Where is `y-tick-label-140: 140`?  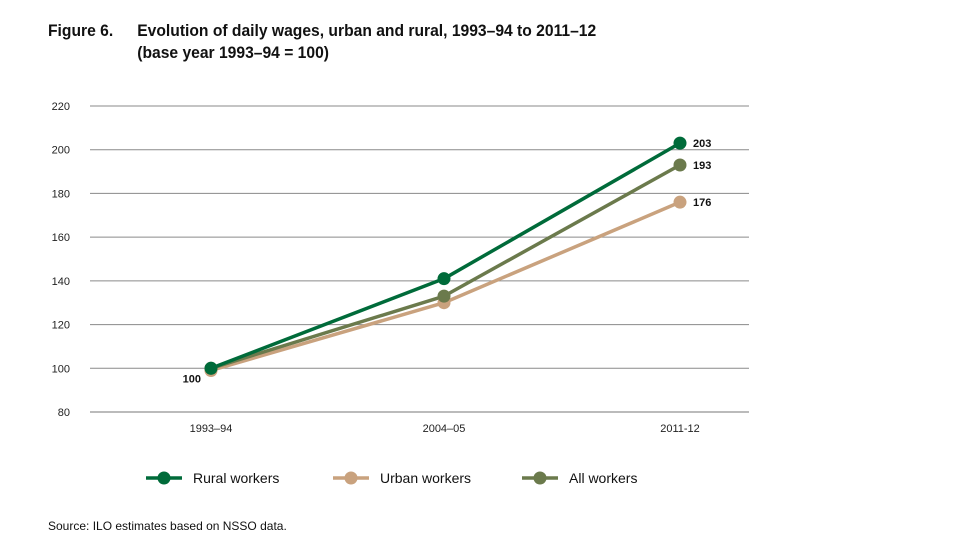 y-tick-label-140: 140 is located at coordinates (61, 282).